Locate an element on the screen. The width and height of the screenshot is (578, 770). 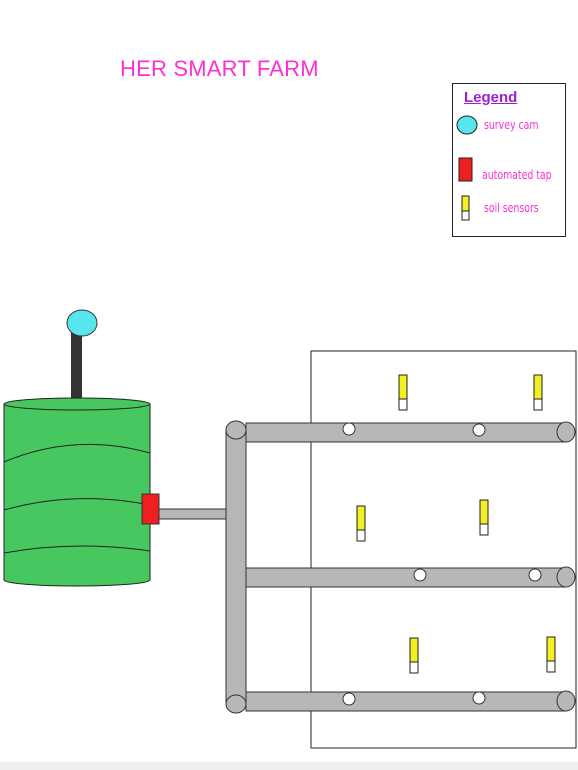
camera-mast is located at coordinates (76, 367).